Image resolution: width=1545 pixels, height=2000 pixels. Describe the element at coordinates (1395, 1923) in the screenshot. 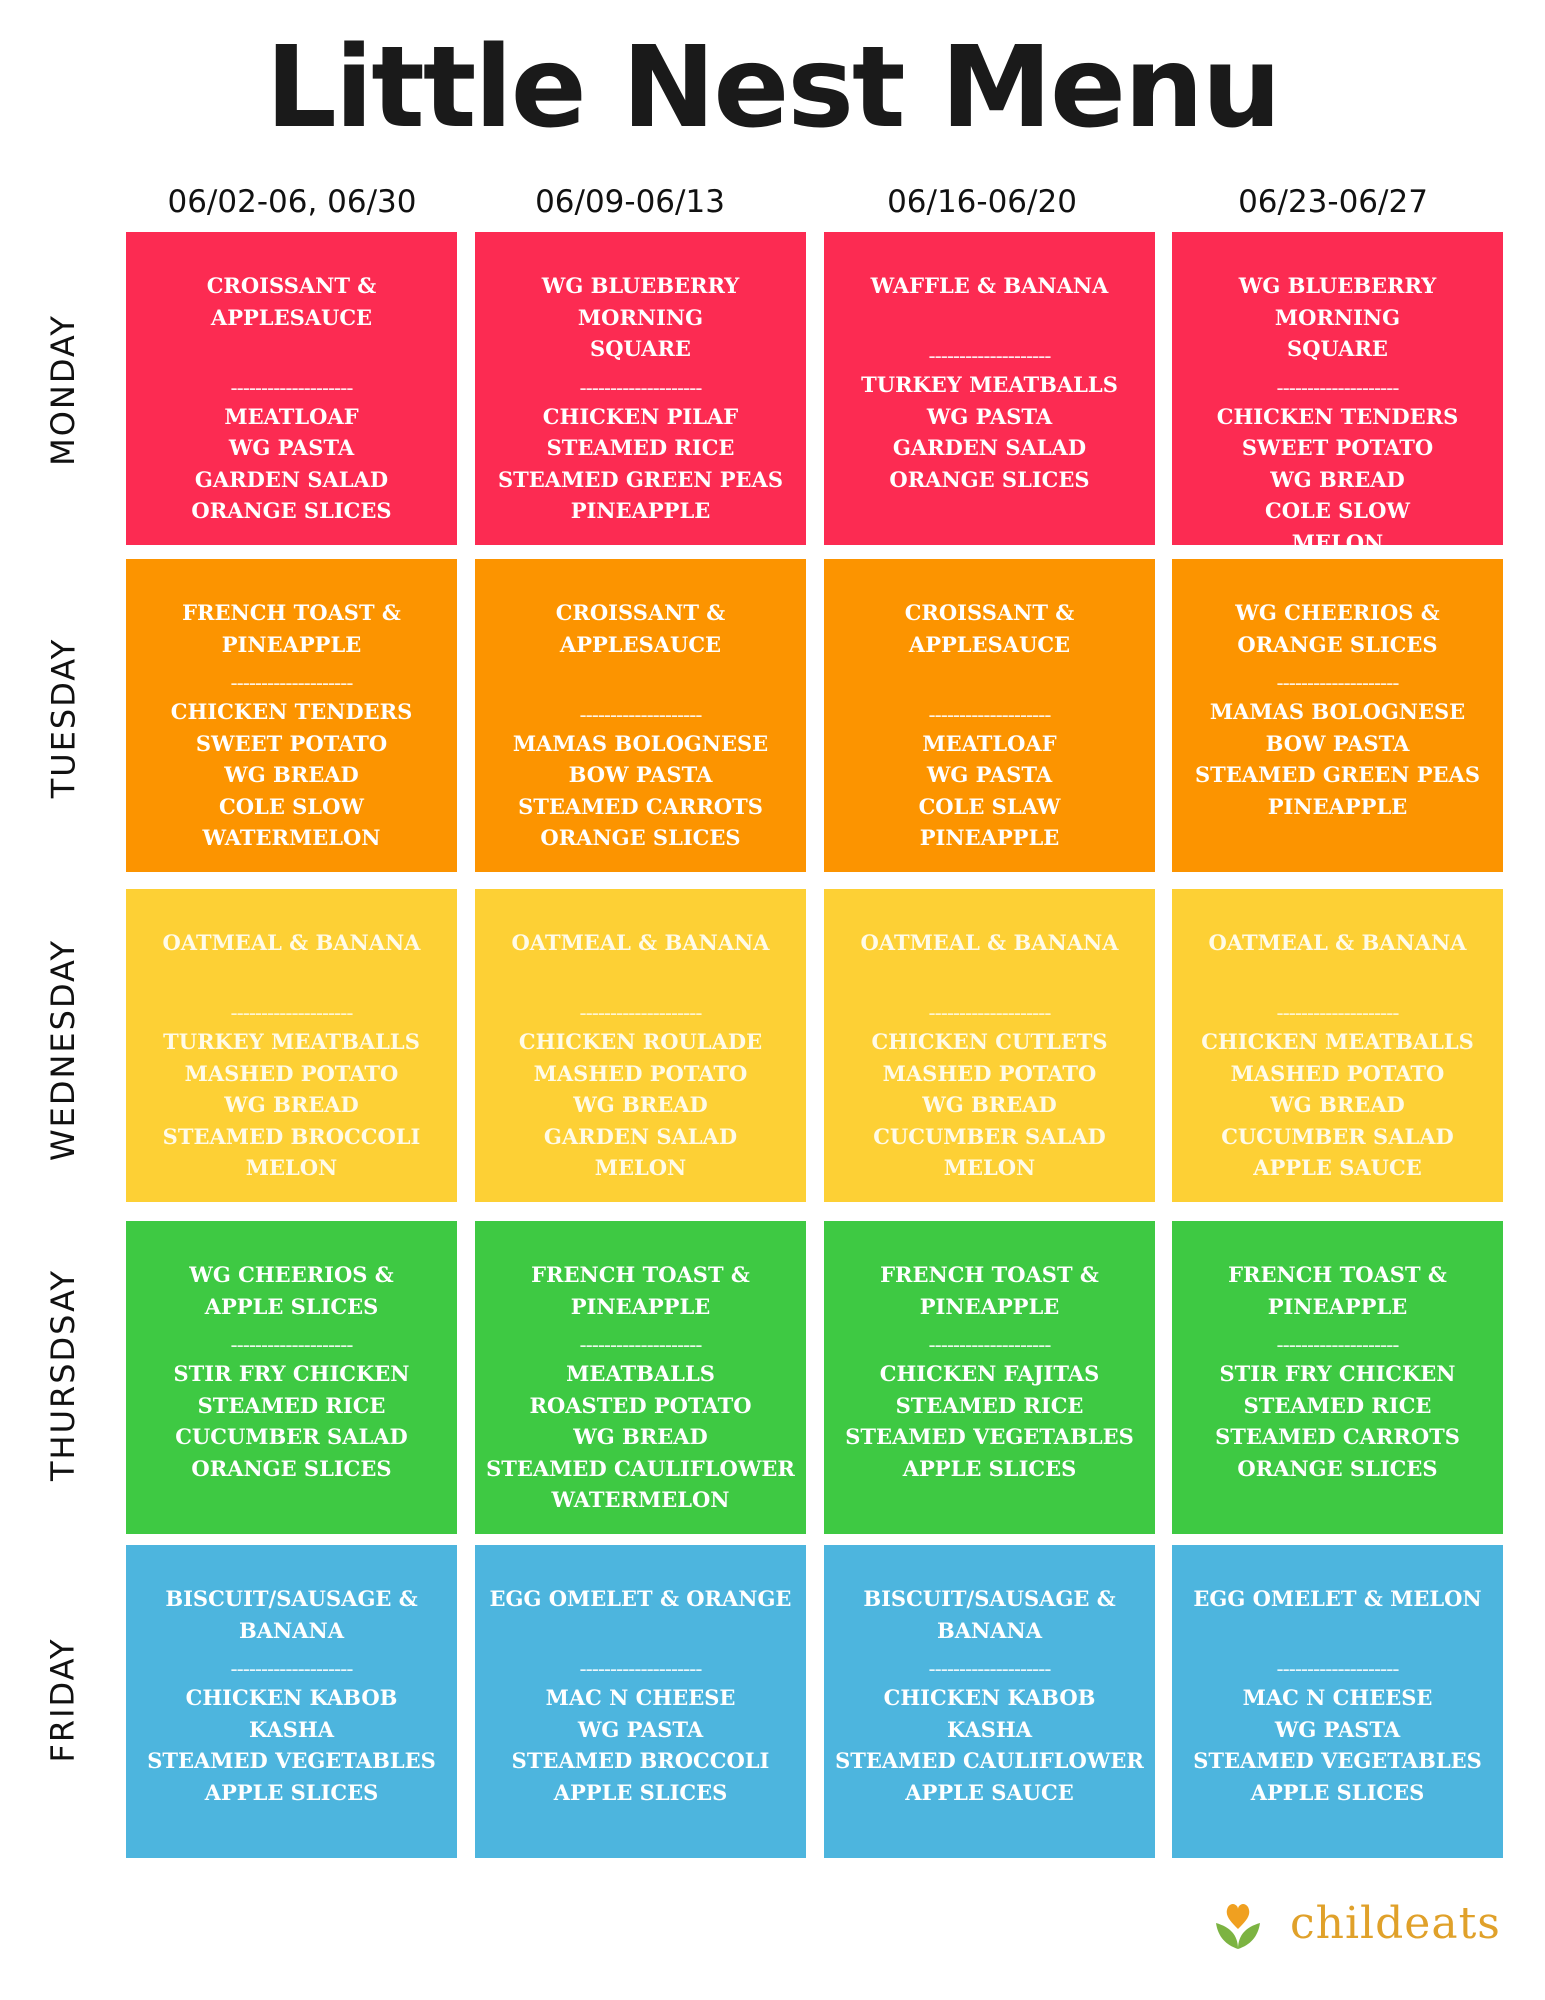

I see `logo-text: childeats` at that location.